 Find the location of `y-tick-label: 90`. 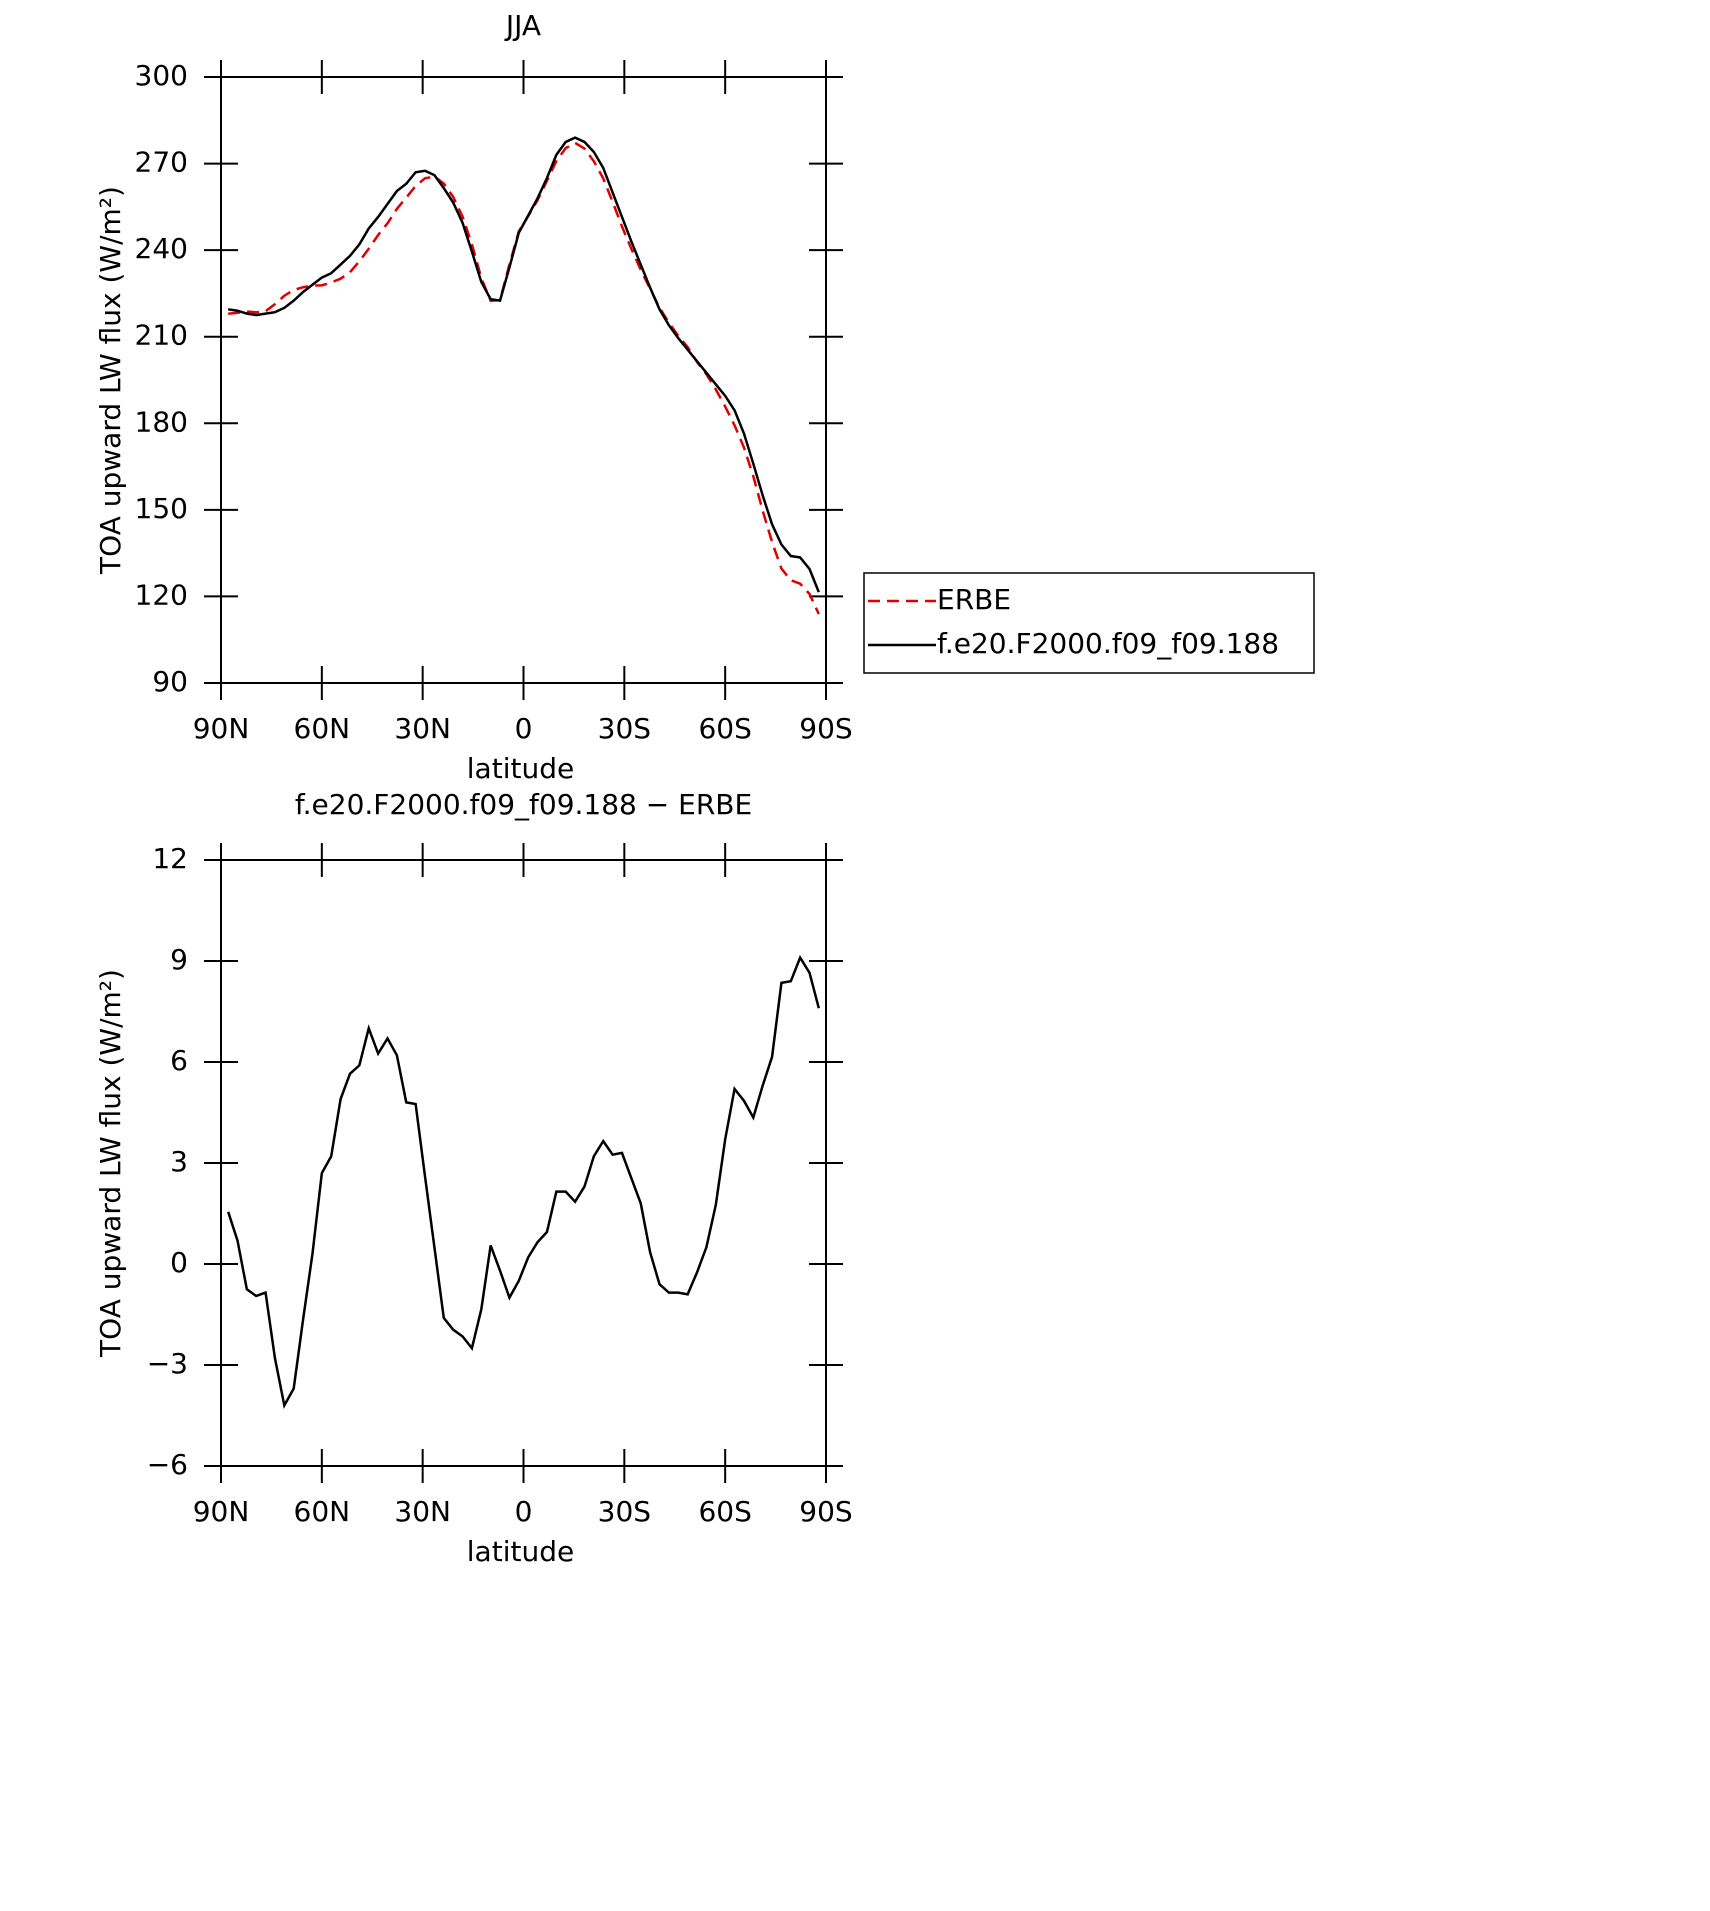

y-tick-label: 90 is located at coordinates (170, 681).